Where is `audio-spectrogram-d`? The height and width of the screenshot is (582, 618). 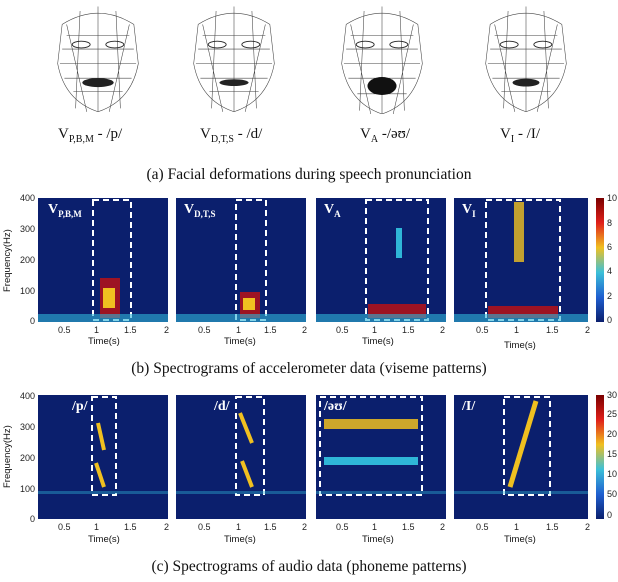
audio-spectrogram-d is located at coordinates (241, 457).